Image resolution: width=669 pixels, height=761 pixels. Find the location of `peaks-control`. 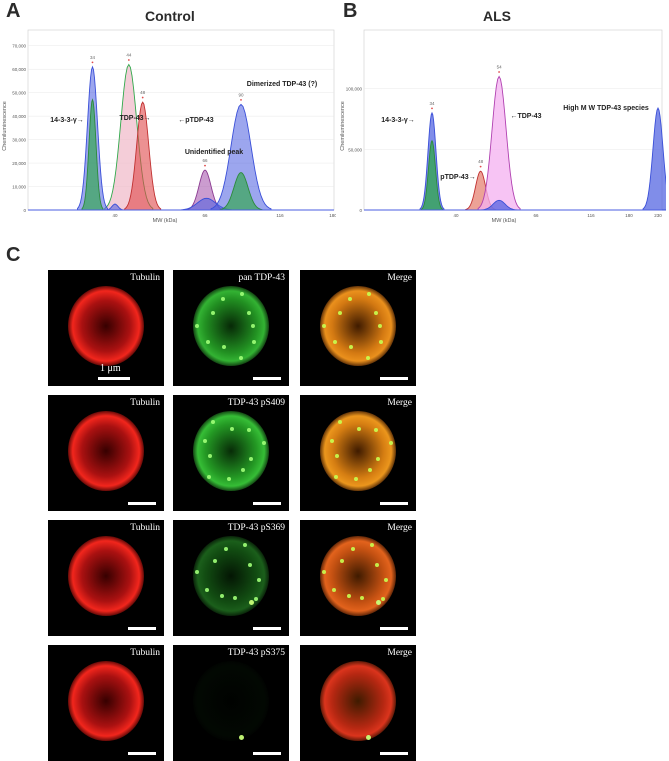

peaks-control is located at coordinates (181, 137).